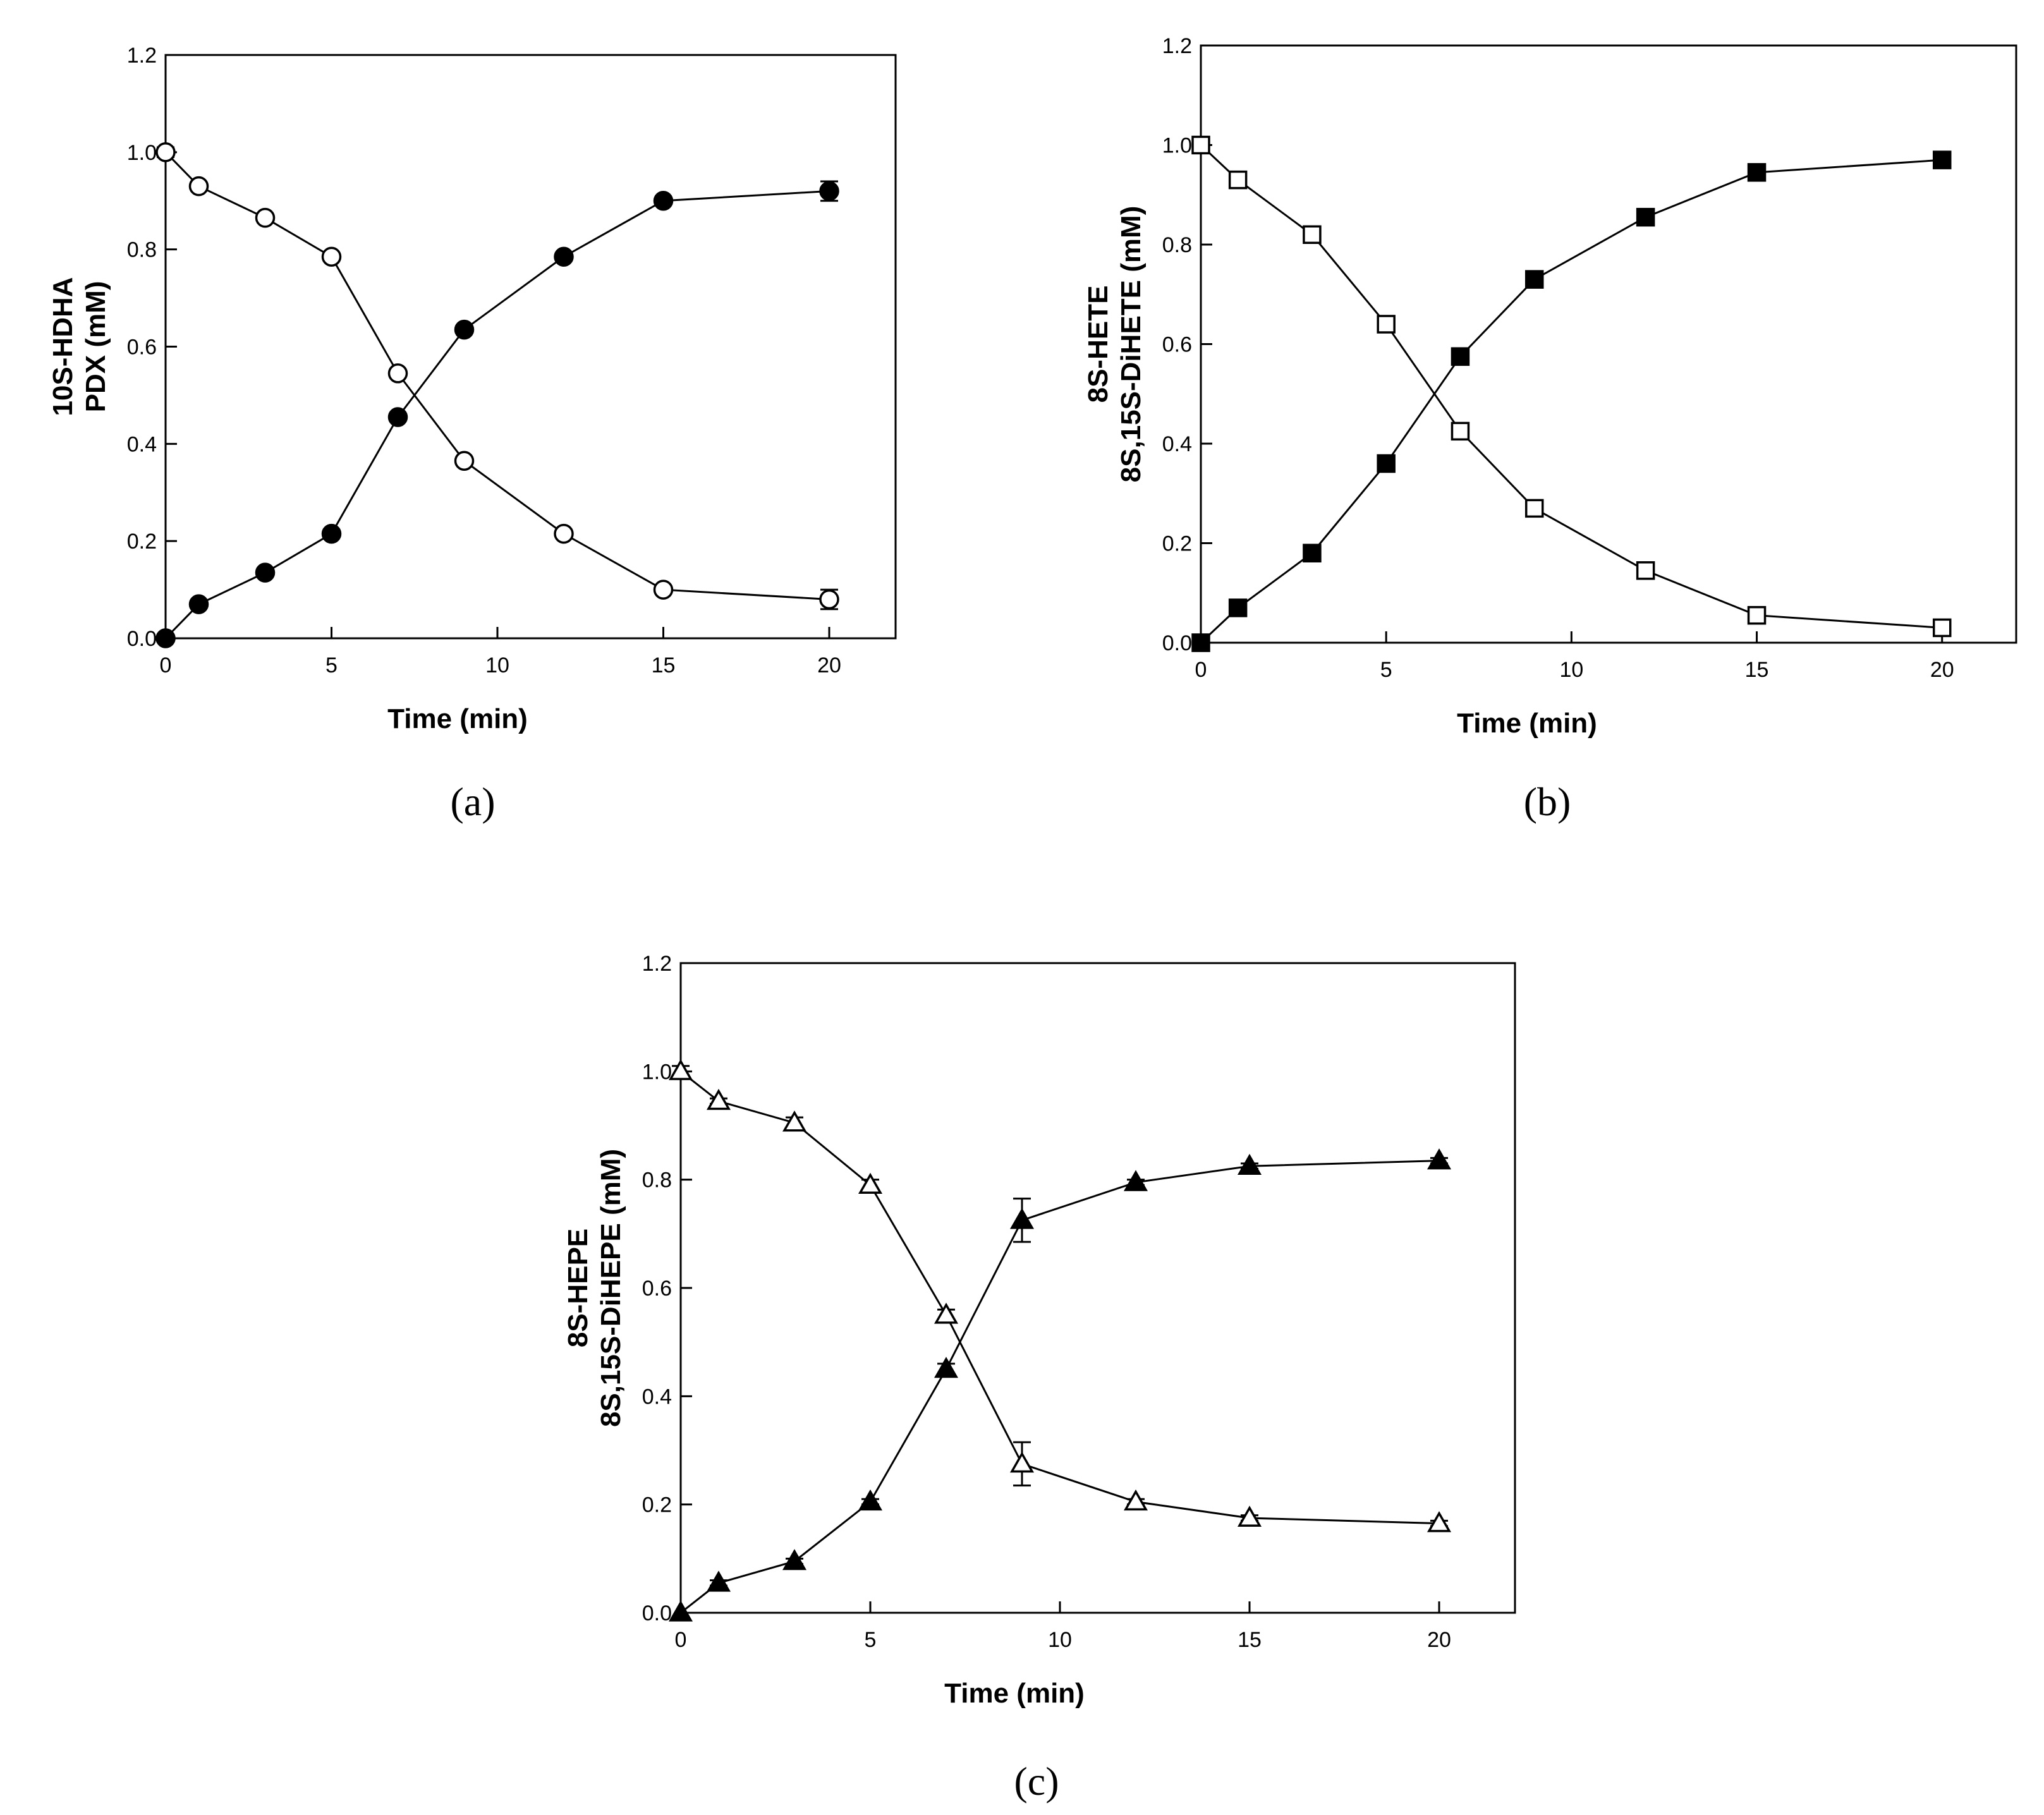 The height and width of the screenshot is (1815, 2044). What do you see at coordinates (1439, 1640) in the screenshot?
I see `panel-c-x-tick-label: 20` at bounding box center [1439, 1640].